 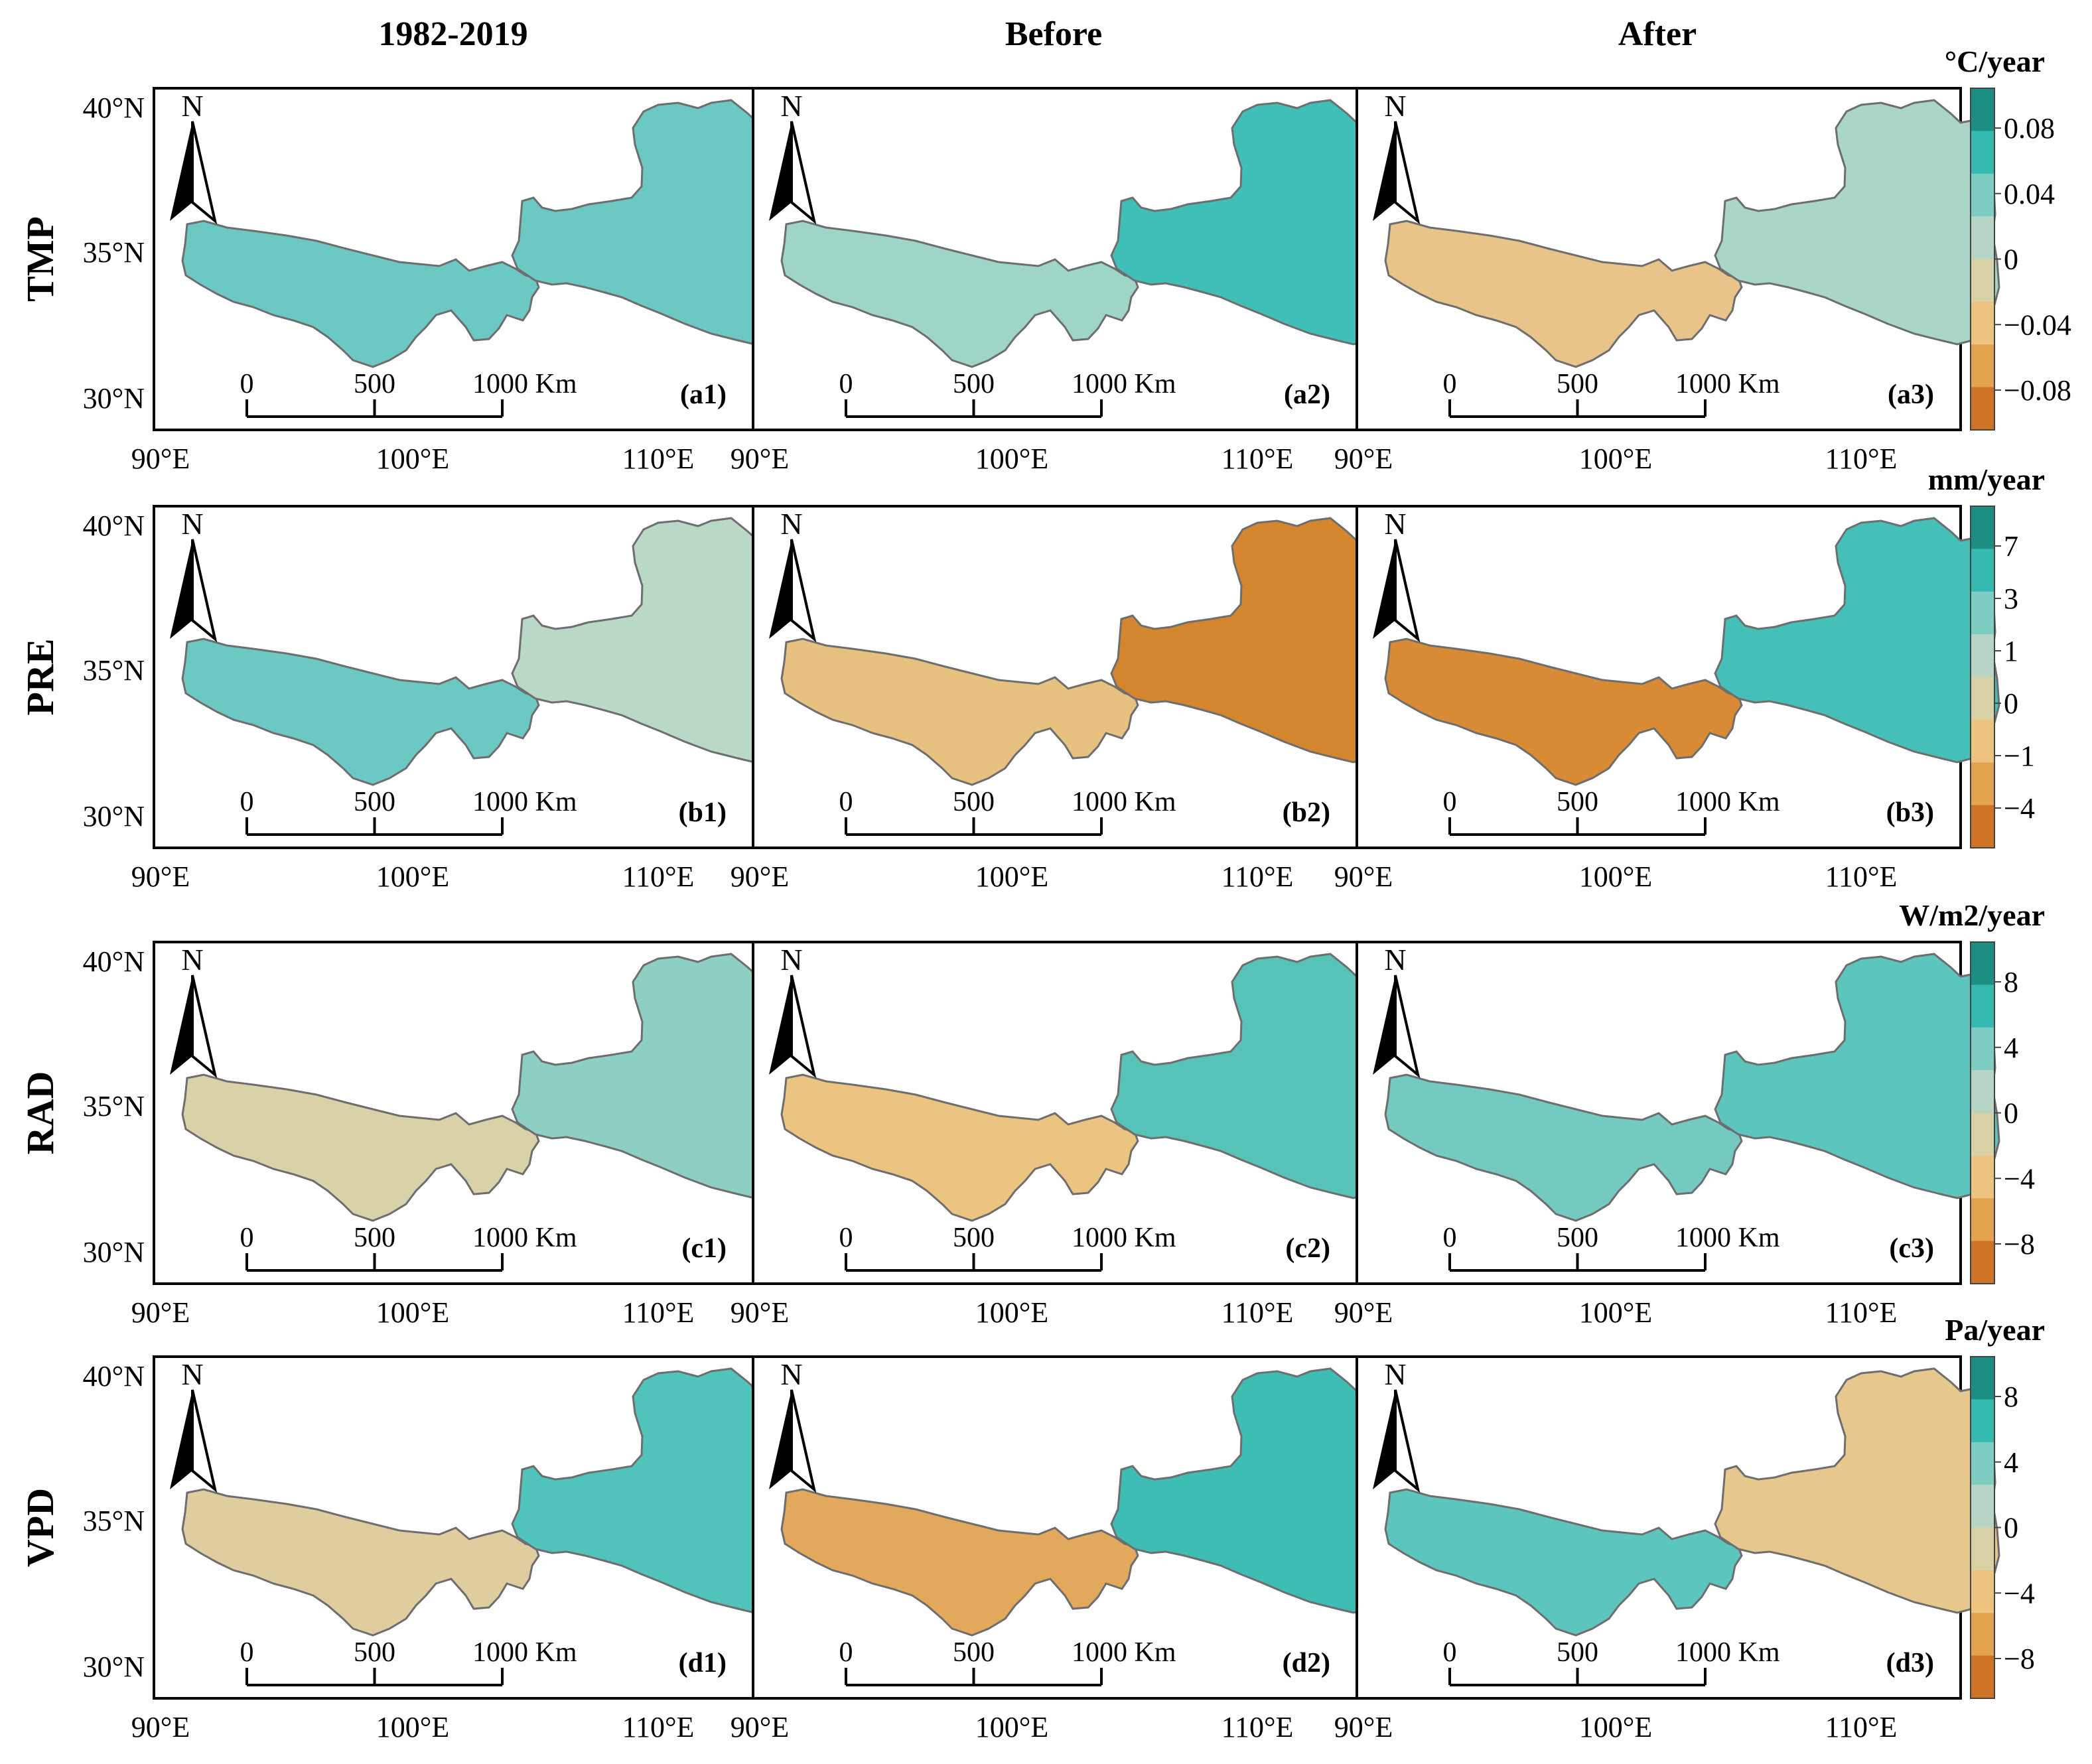 What do you see at coordinates (2020, 1244) in the screenshot?
I see `colorbar-tick-label: −8` at bounding box center [2020, 1244].